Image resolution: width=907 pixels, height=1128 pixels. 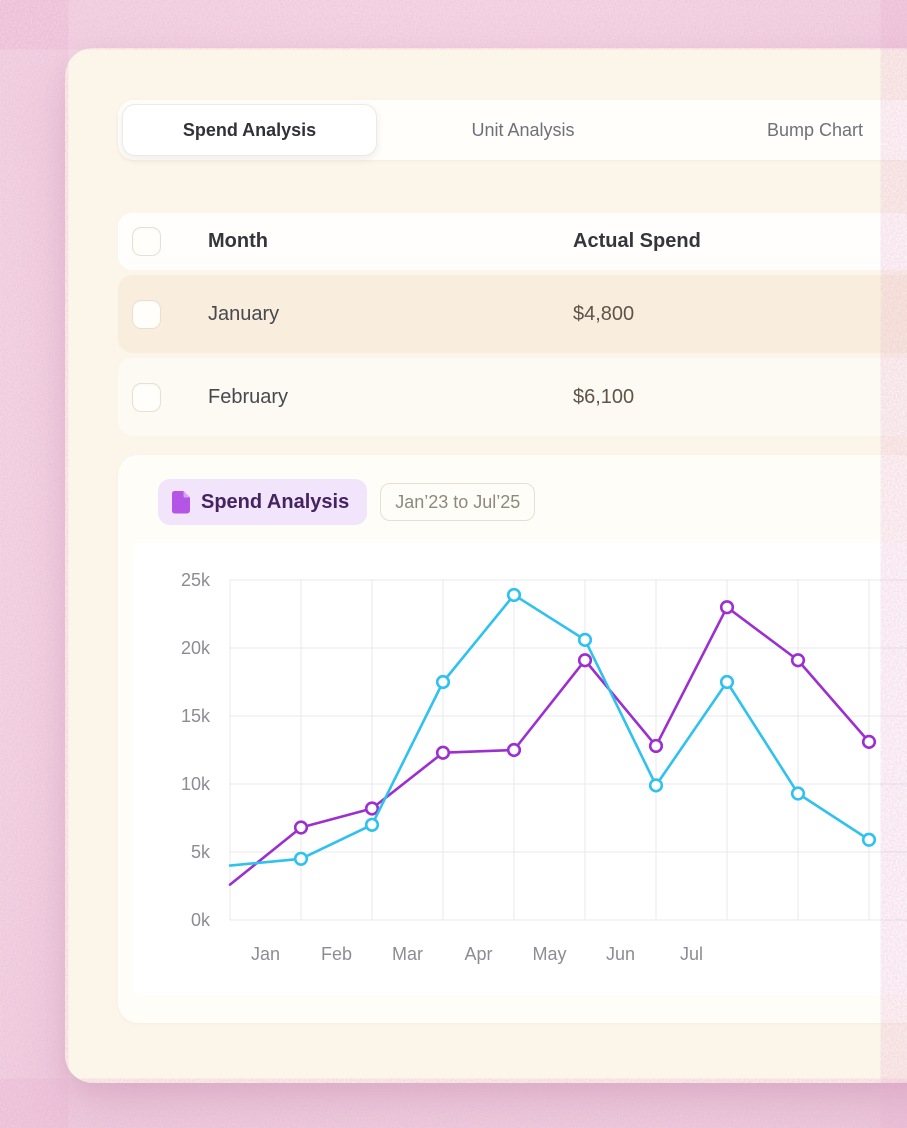 What do you see at coordinates (336, 954) in the screenshot?
I see `svg-text: Feb` at bounding box center [336, 954].